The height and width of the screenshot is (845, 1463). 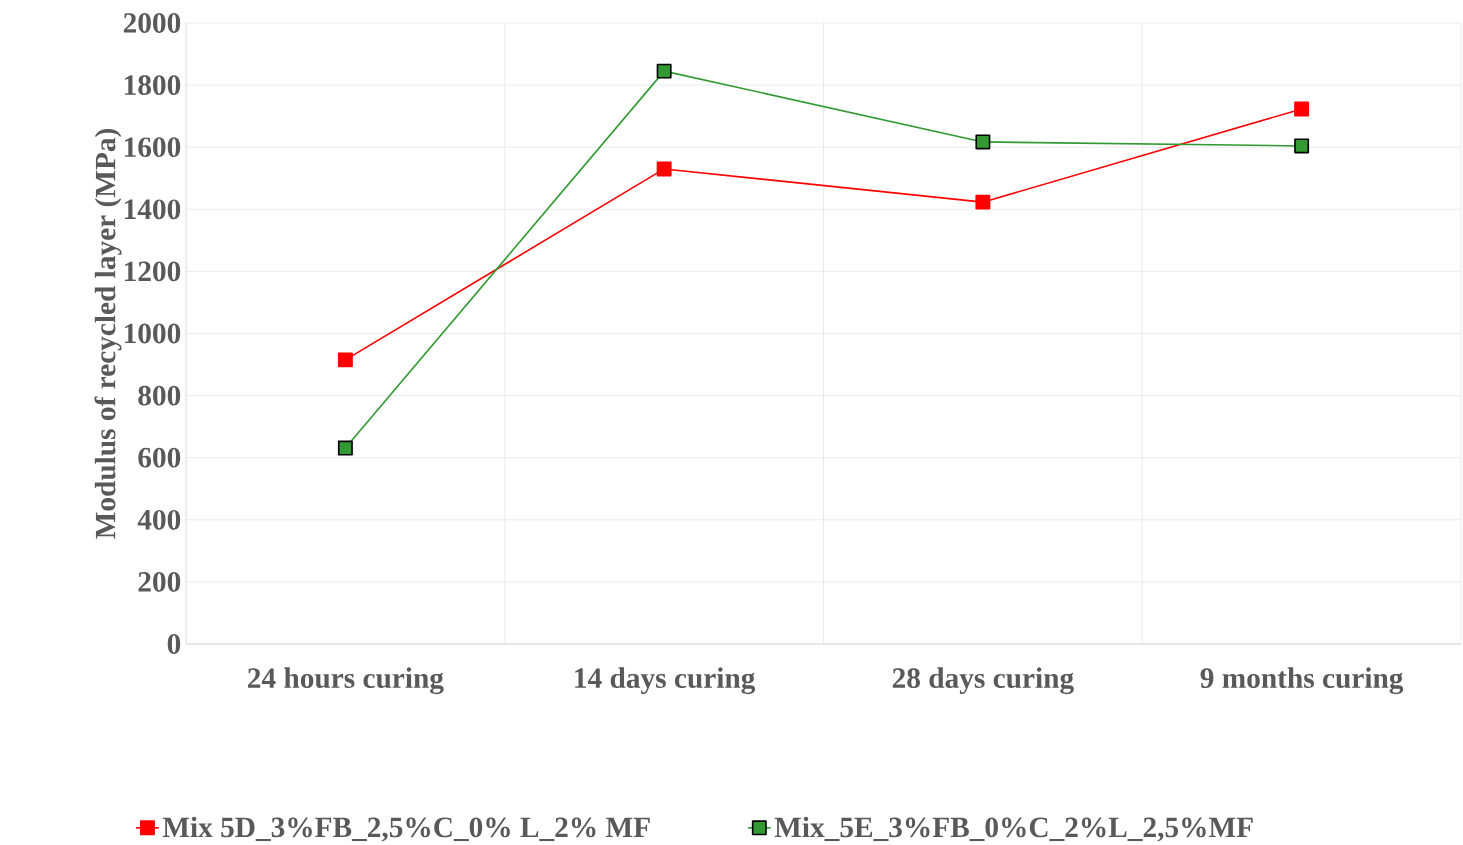 What do you see at coordinates (152, 147) in the screenshot?
I see `y-tick-label: 1600` at bounding box center [152, 147].